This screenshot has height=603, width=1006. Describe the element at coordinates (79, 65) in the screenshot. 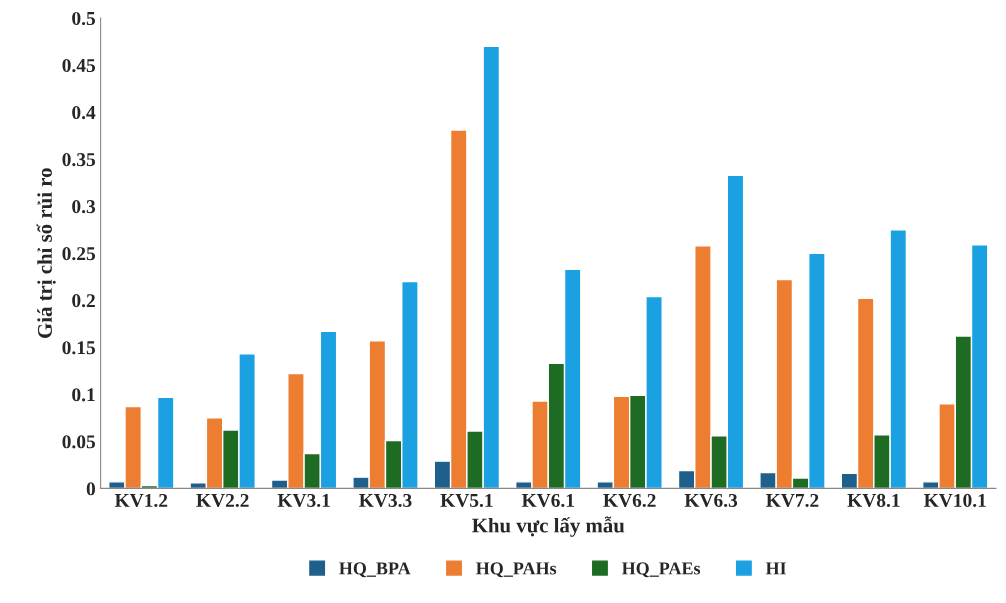

I see `y-tick-label: 0.45` at that location.